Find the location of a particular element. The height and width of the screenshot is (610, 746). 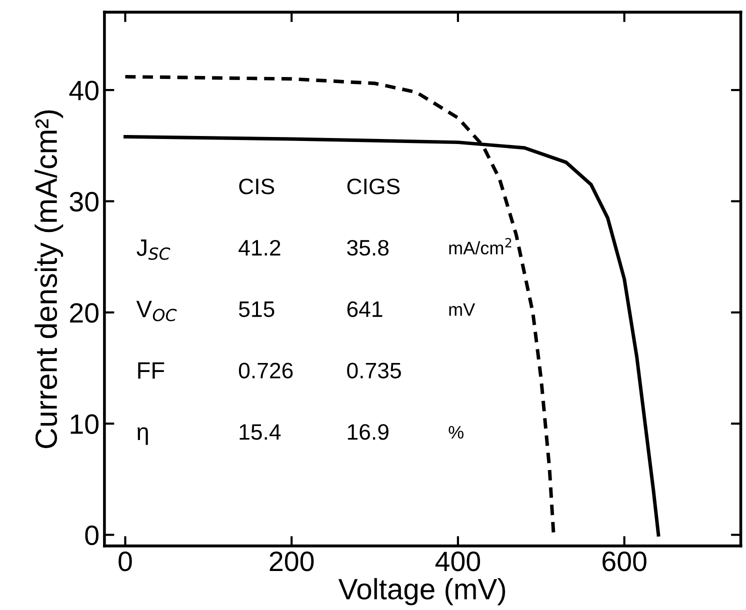

annotation: mV is located at coordinates (462, 309).